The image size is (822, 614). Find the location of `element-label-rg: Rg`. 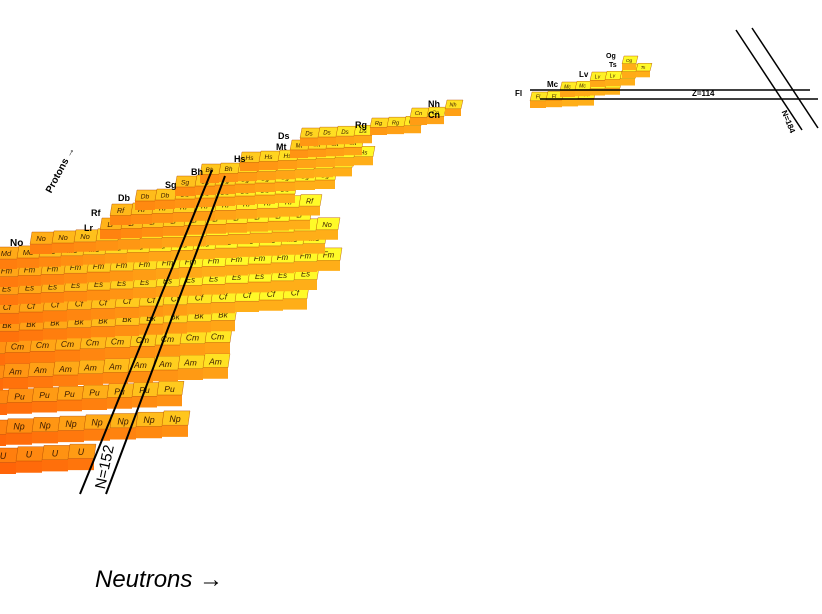

element-label-rg: Rg is located at coordinates (361, 125).